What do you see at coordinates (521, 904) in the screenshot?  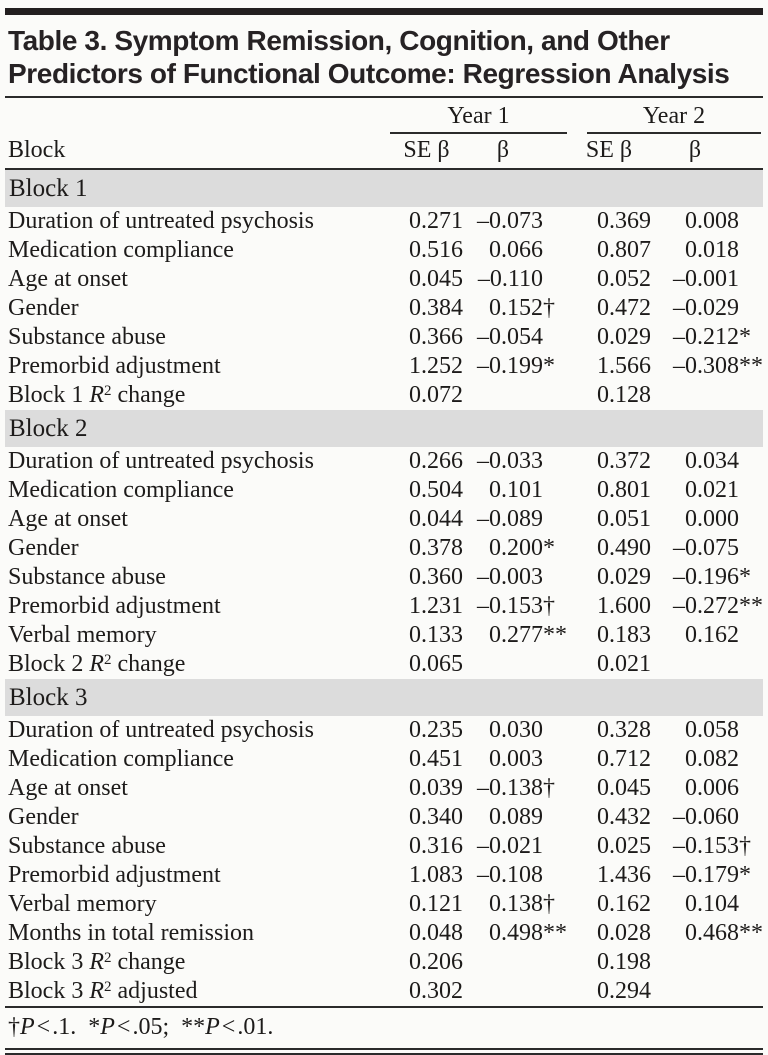 I see `cell-year1-beta: 0.138†` at bounding box center [521, 904].